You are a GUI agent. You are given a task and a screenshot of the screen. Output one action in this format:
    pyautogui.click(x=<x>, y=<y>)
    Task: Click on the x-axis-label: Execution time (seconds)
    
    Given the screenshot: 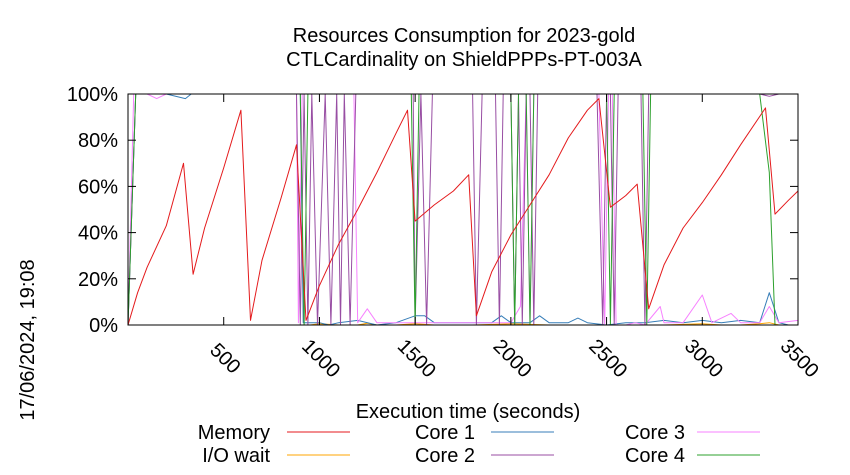 What is the action you would take?
    pyautogui.click(x=468, y=412)
    